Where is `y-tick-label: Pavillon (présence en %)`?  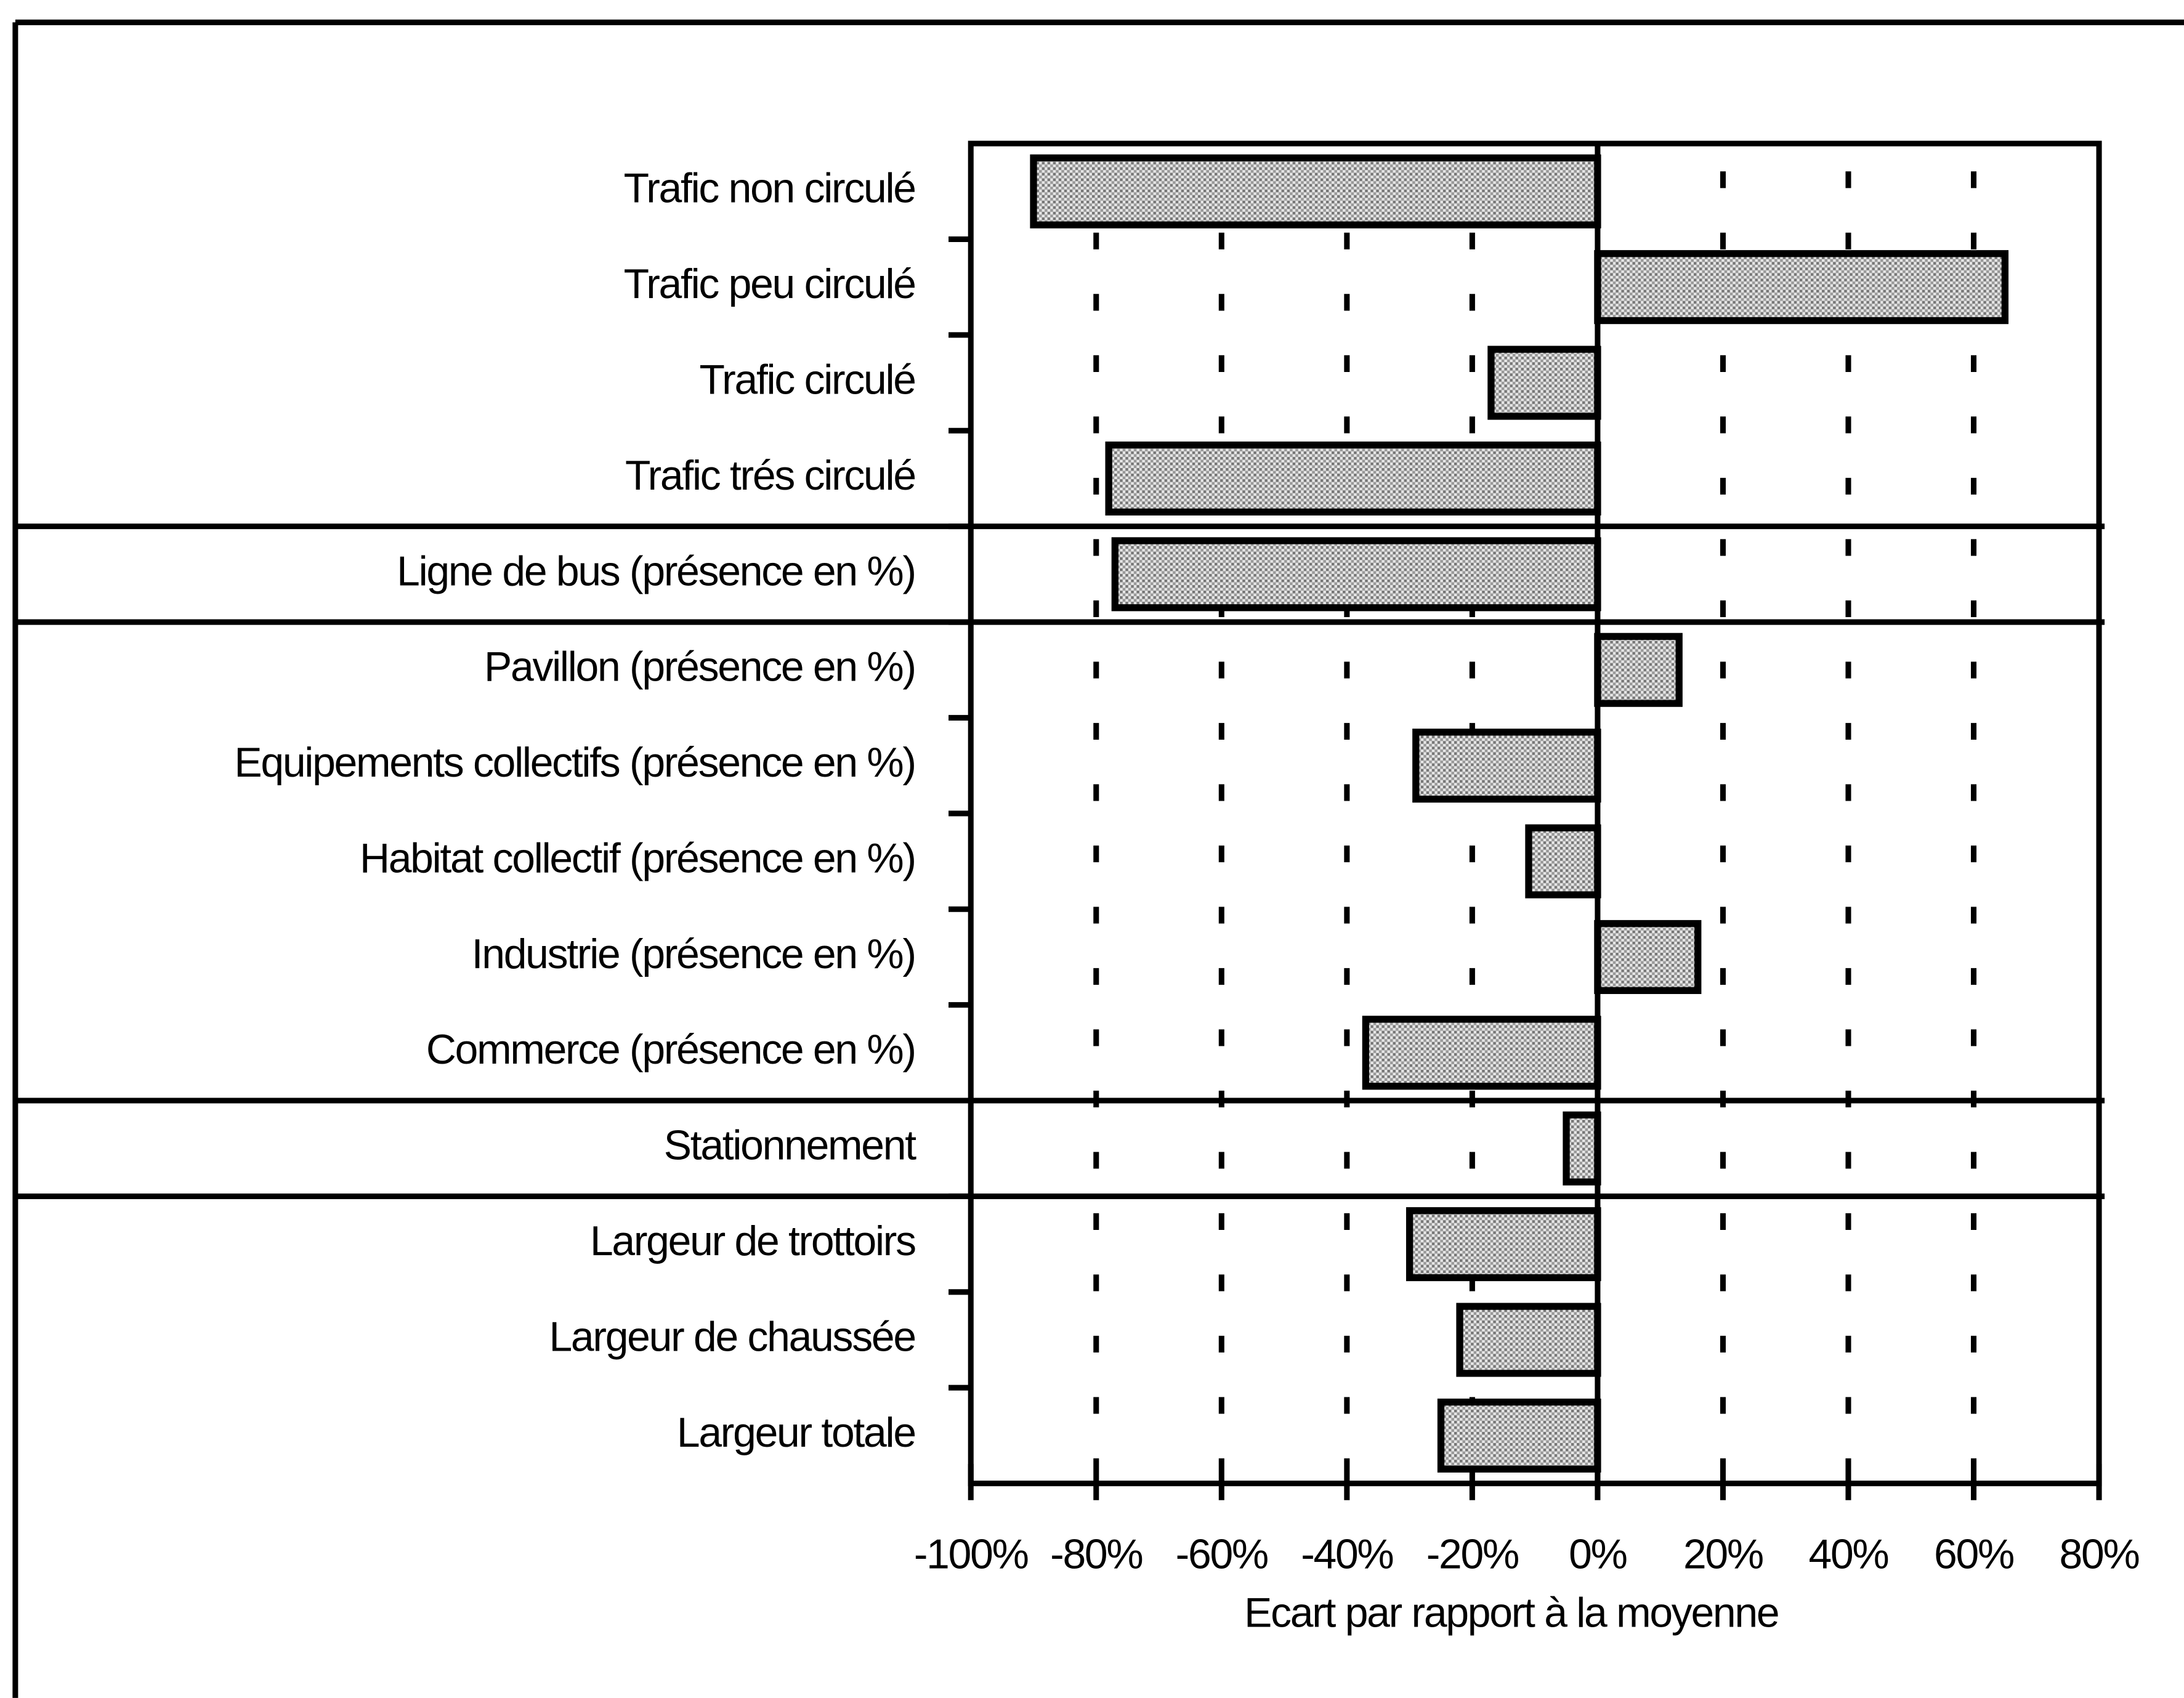 y-tick-label: Pavillon (présence en %) is located at coordinates (700, 667).